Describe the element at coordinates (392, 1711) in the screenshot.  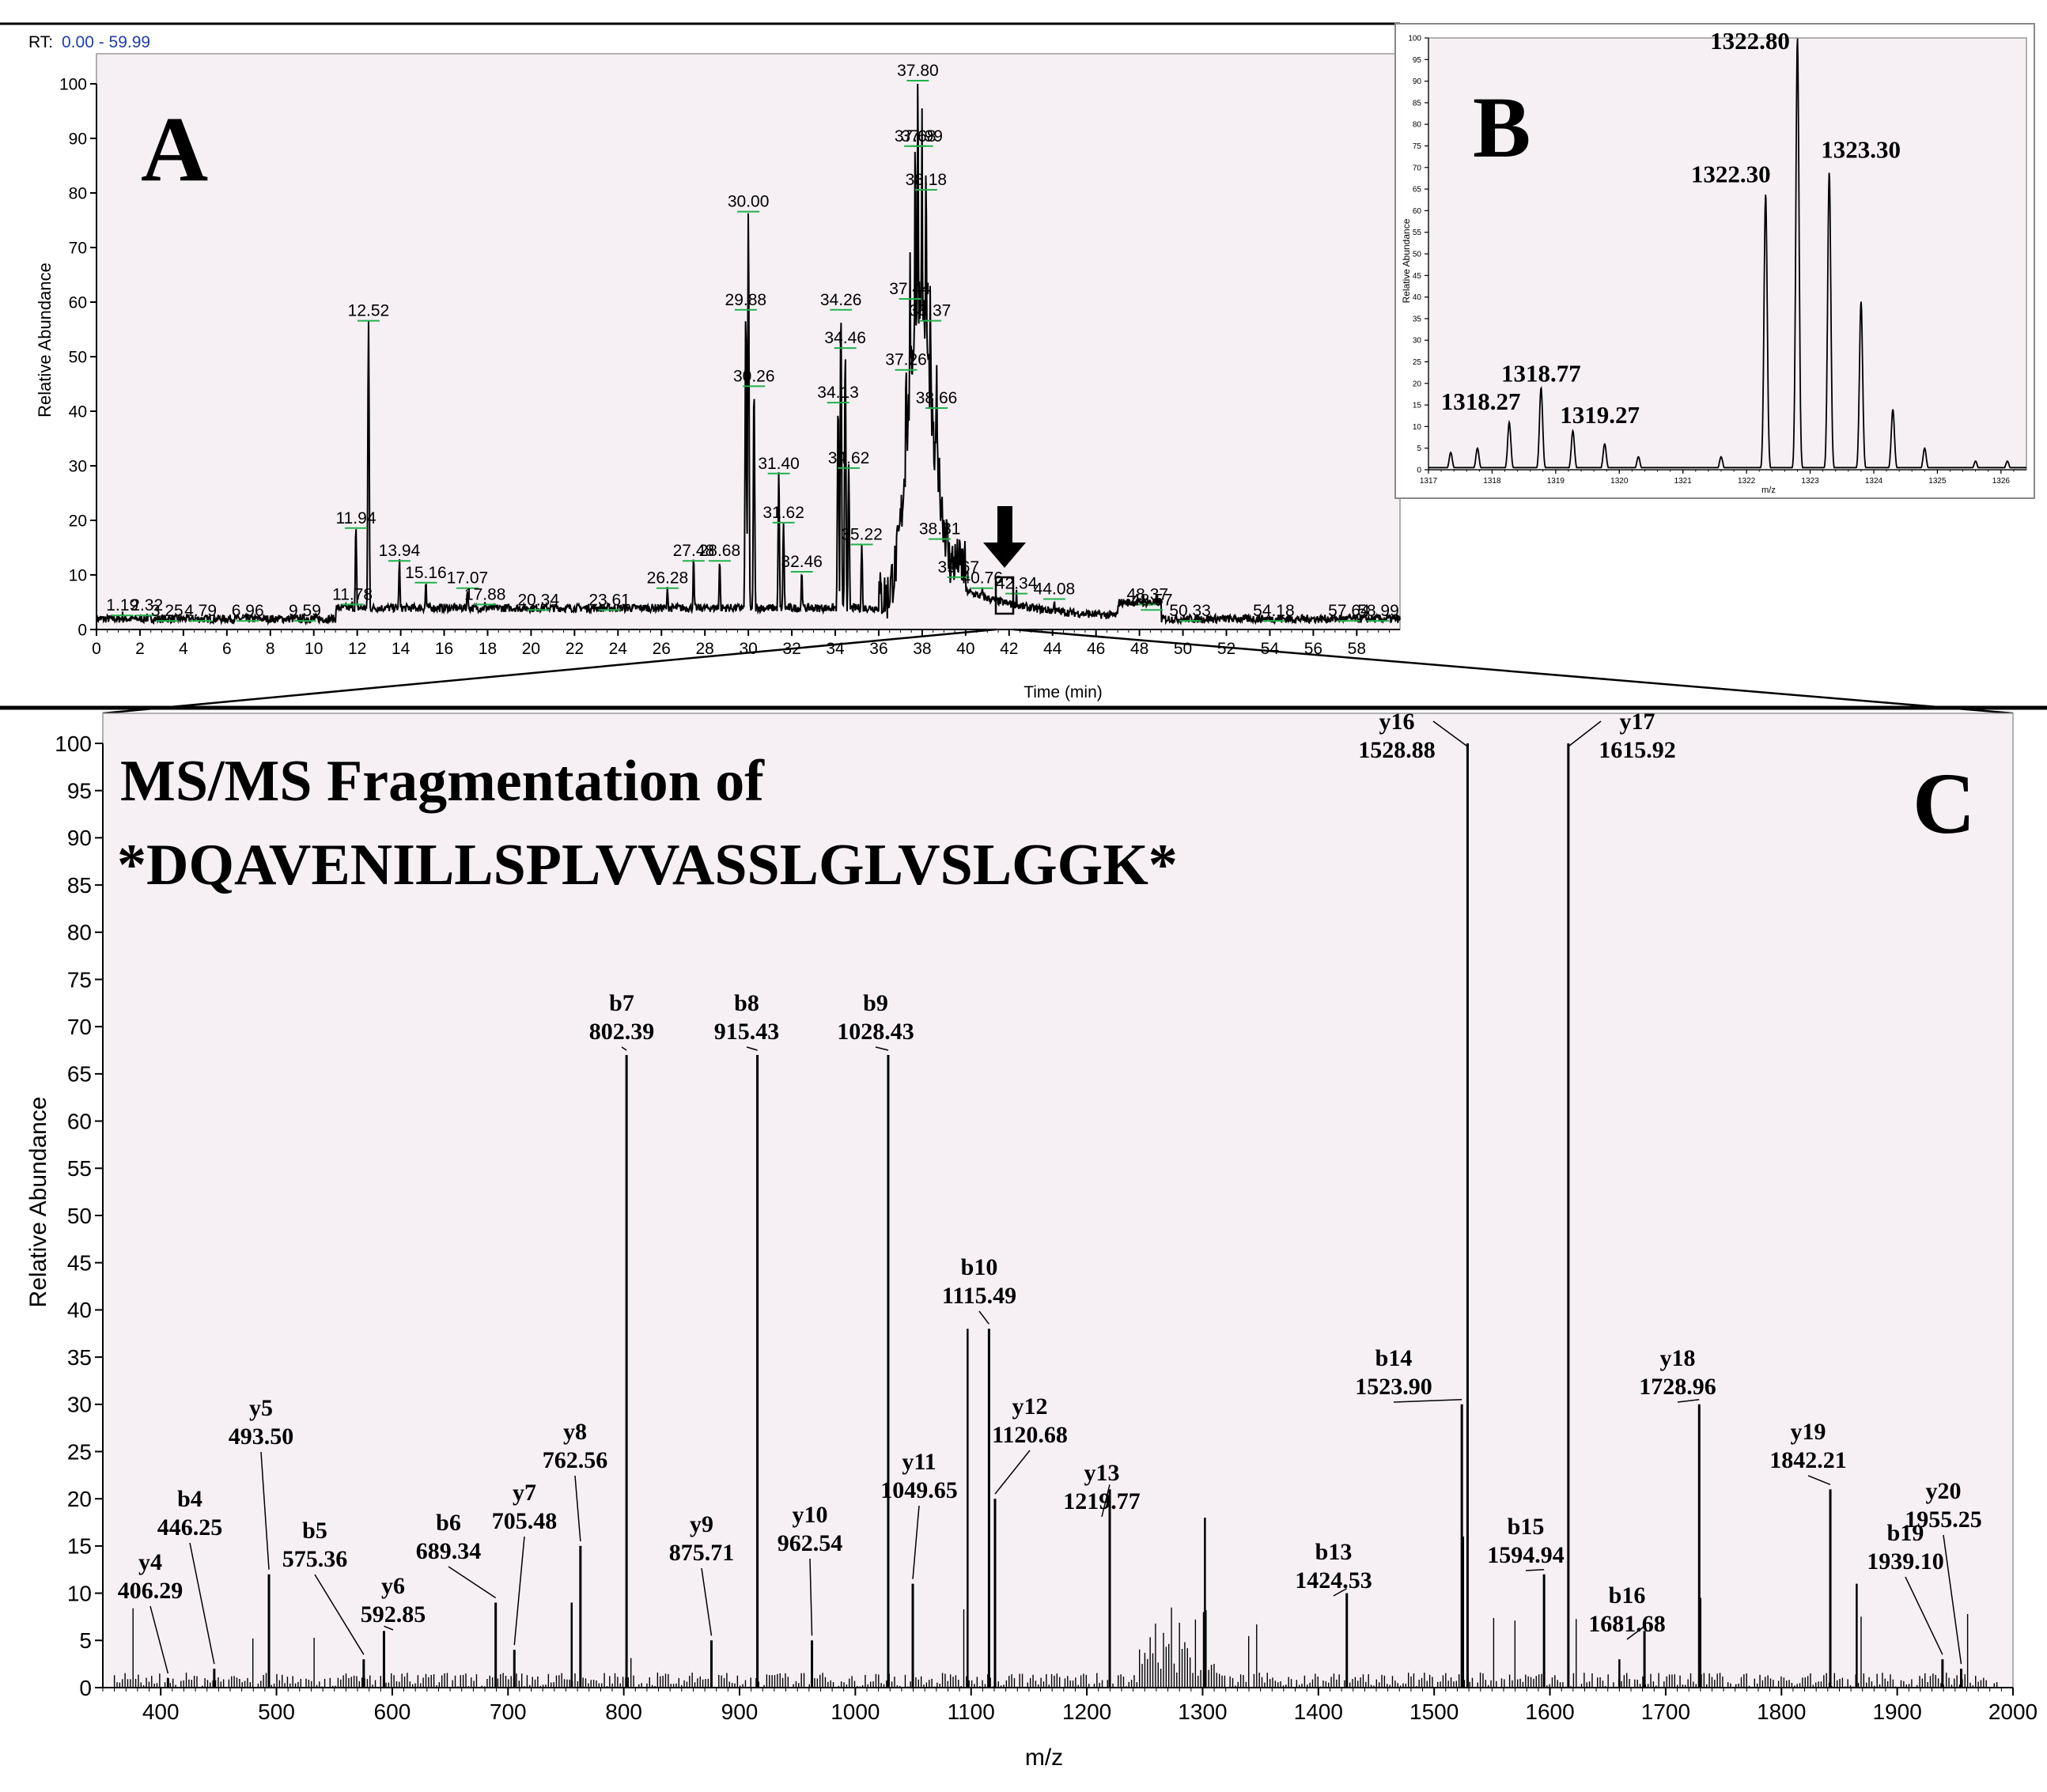
I see `panel-c-x-tick-label: 600` at that location.